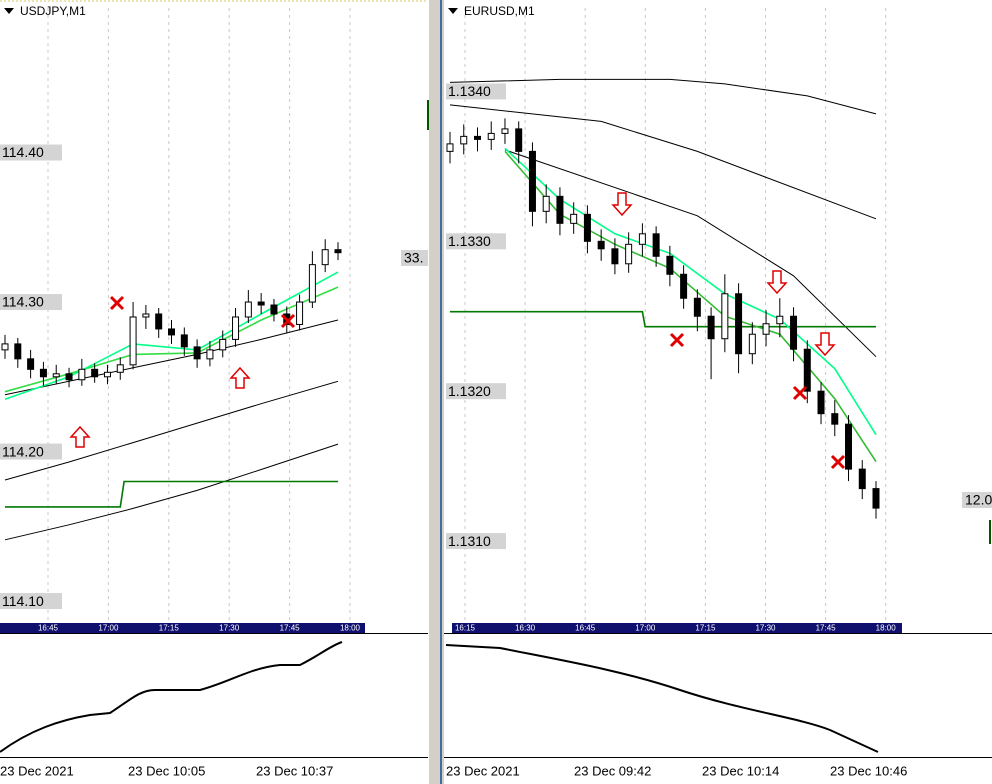  What do you see at coordinates (622, 204) in the screenshot?
I see `sell-arrow` at bounding box center [622, 204].